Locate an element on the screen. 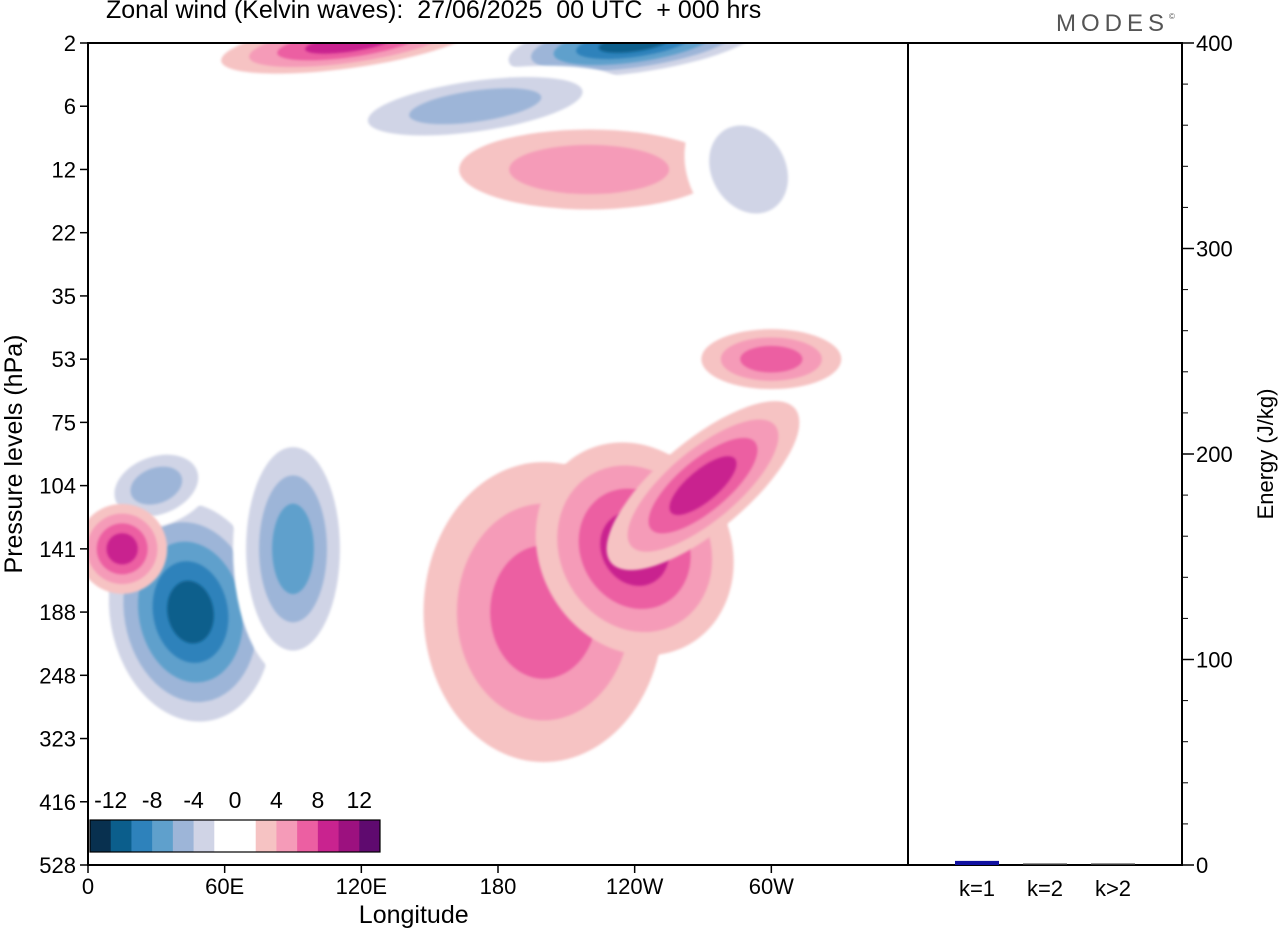 This screenshot has width=1280, height=930. energy-tick-label: 300 is located at coordinates (1214, 249).